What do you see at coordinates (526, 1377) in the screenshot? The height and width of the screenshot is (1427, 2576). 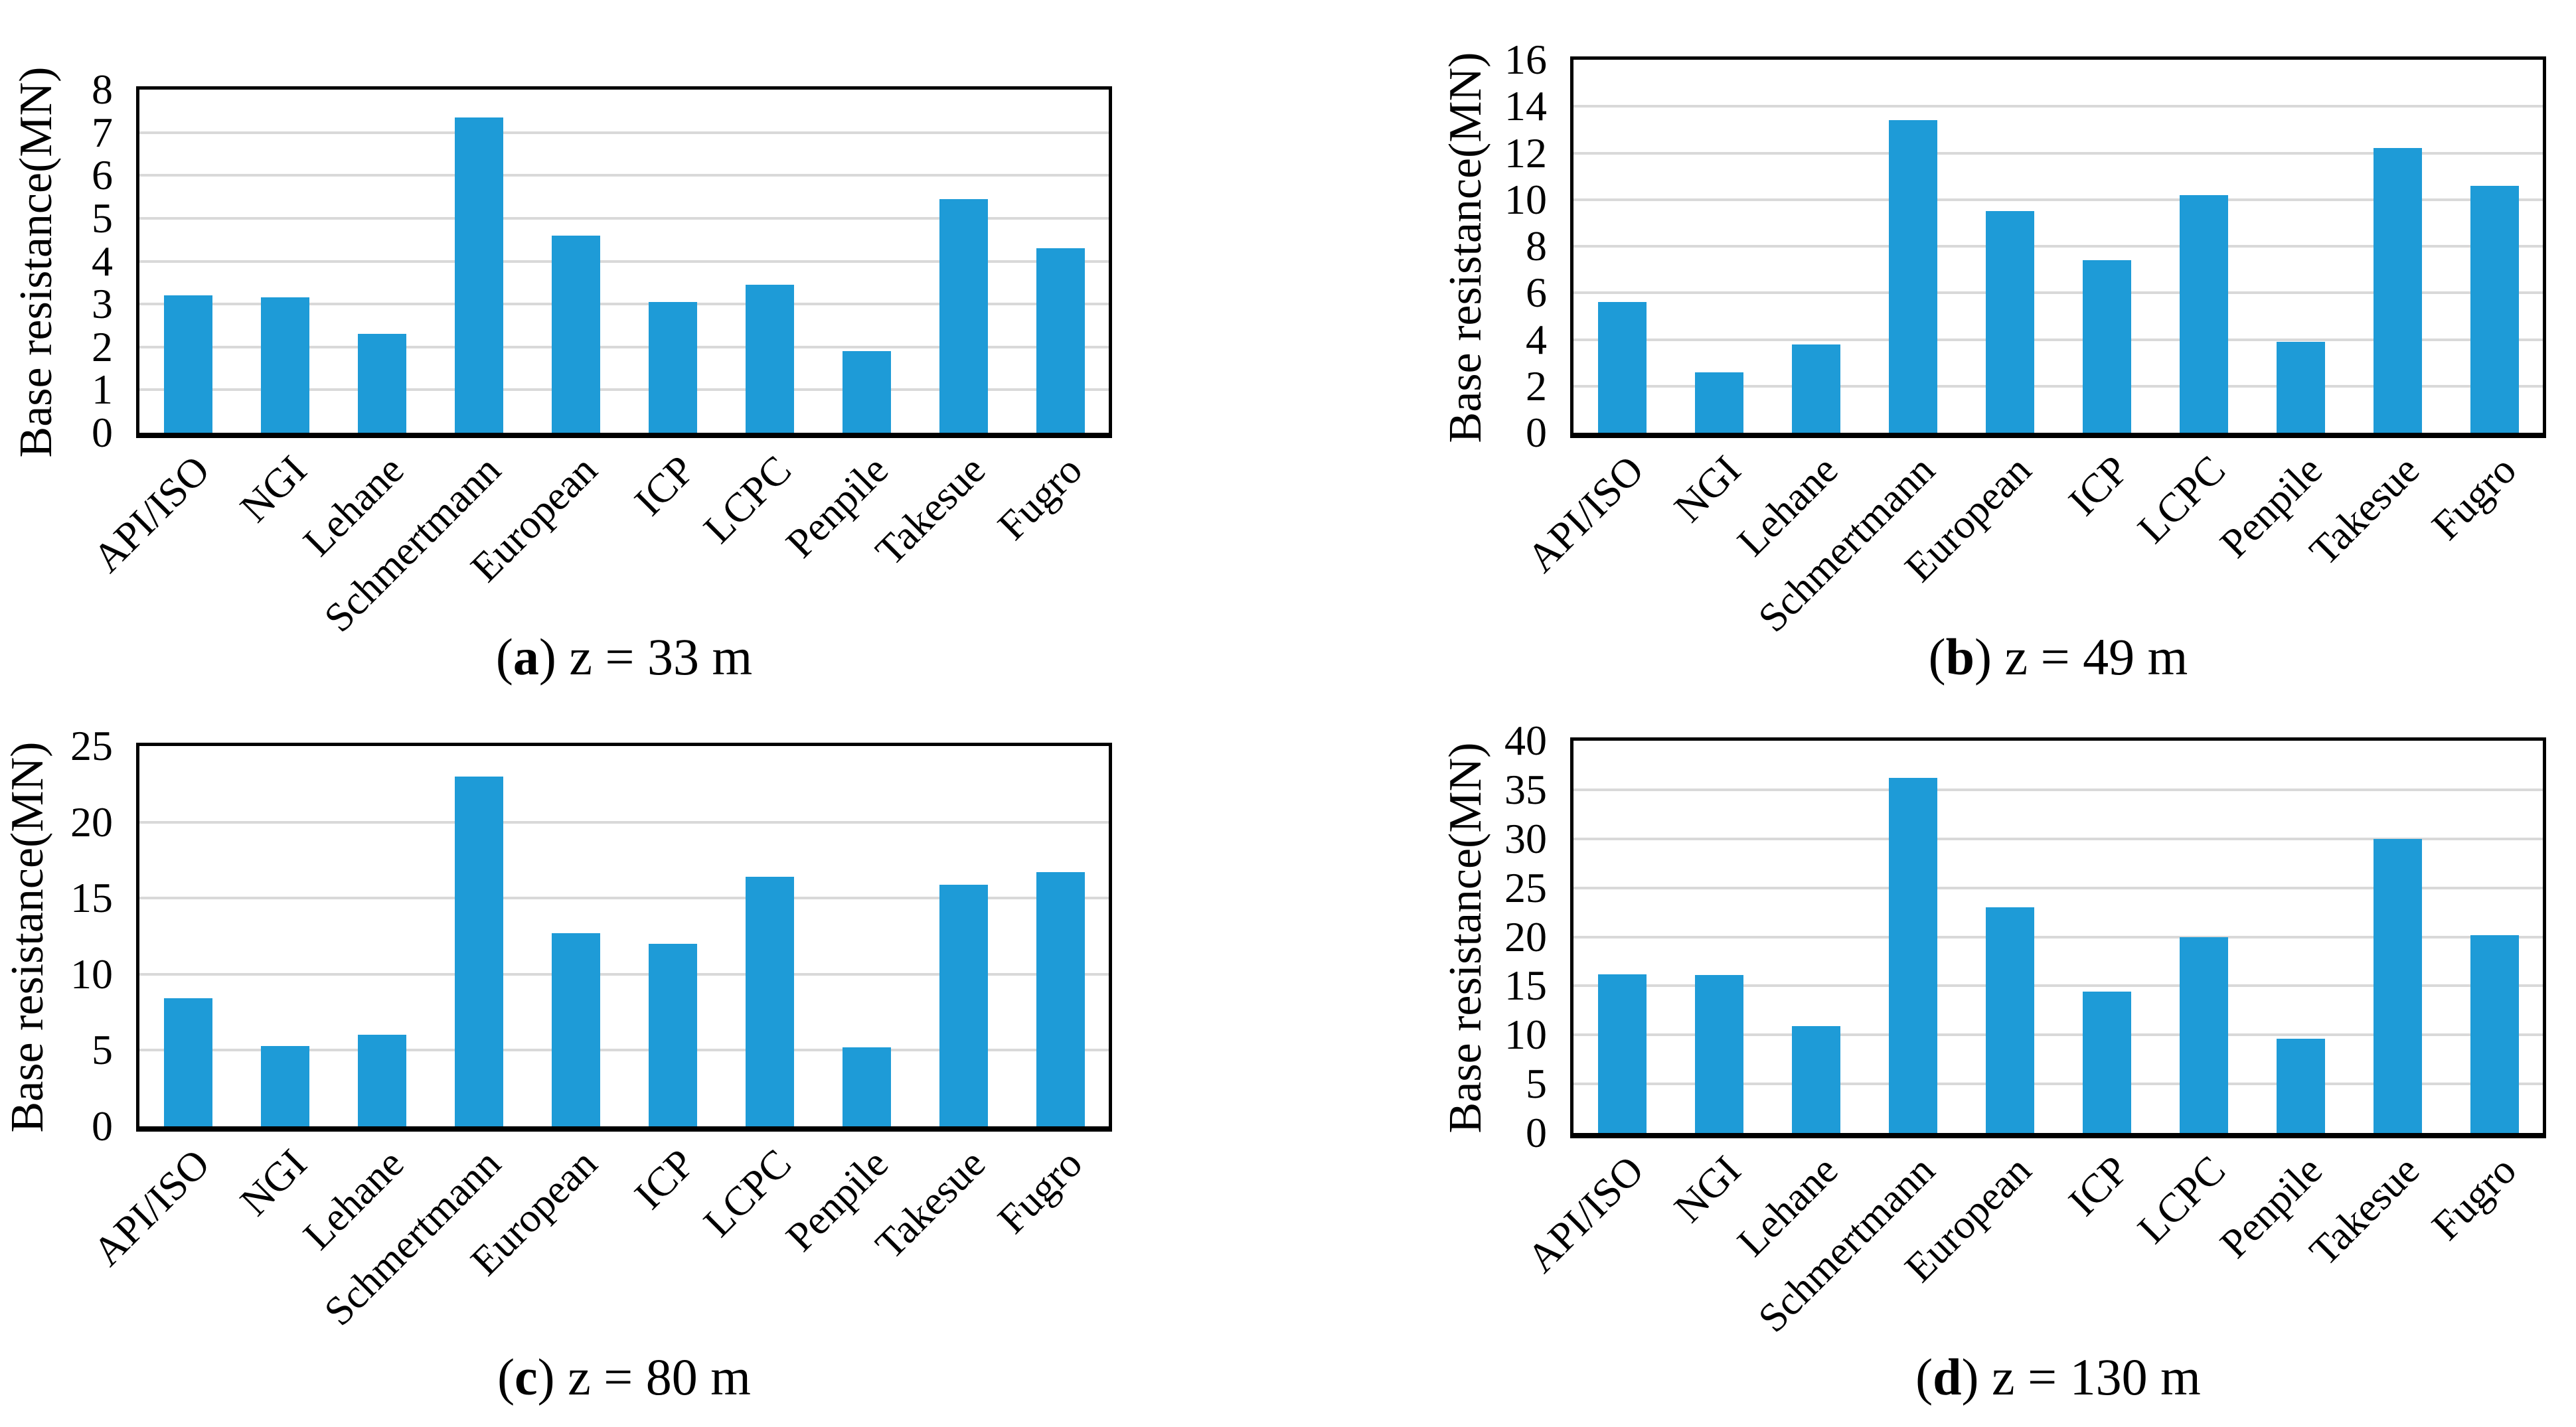 I see `caption-letter: c` at bounding box center [526, 1377].